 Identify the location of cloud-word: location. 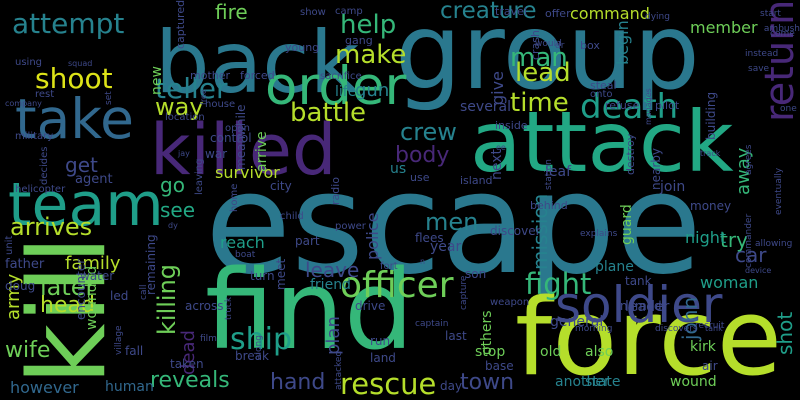
(185, 117).